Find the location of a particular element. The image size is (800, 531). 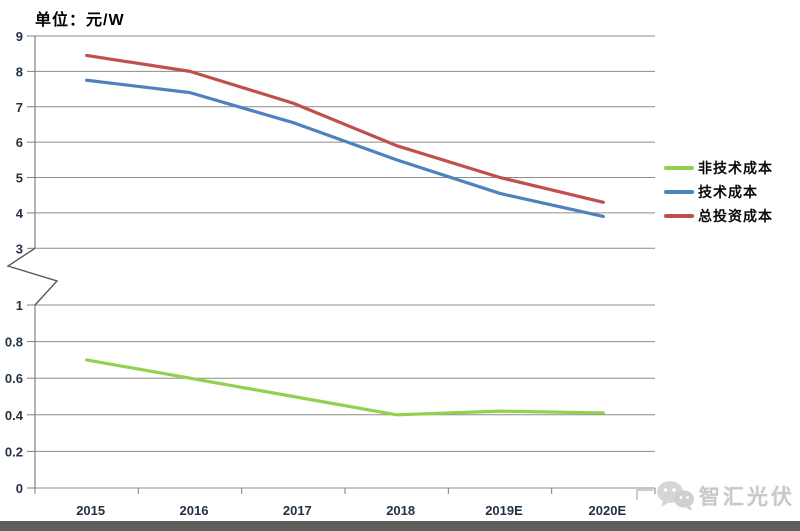

legend-item-1: 技术成本 is located at coordinates (718, 192).